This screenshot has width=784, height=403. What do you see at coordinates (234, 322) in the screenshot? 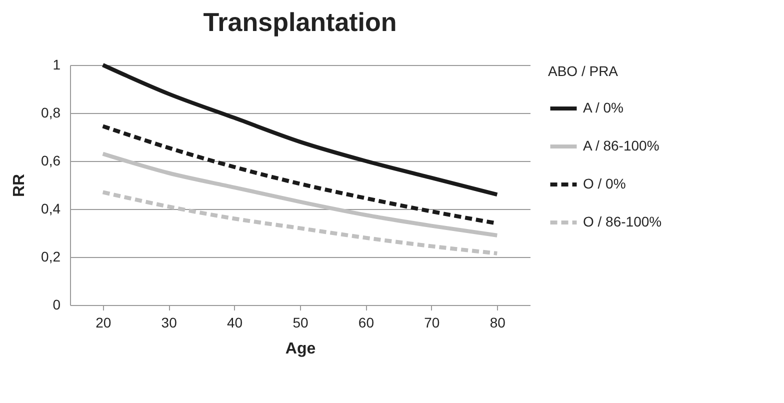
I see `x-tick-label: 40` at bounding box center [234, 322].